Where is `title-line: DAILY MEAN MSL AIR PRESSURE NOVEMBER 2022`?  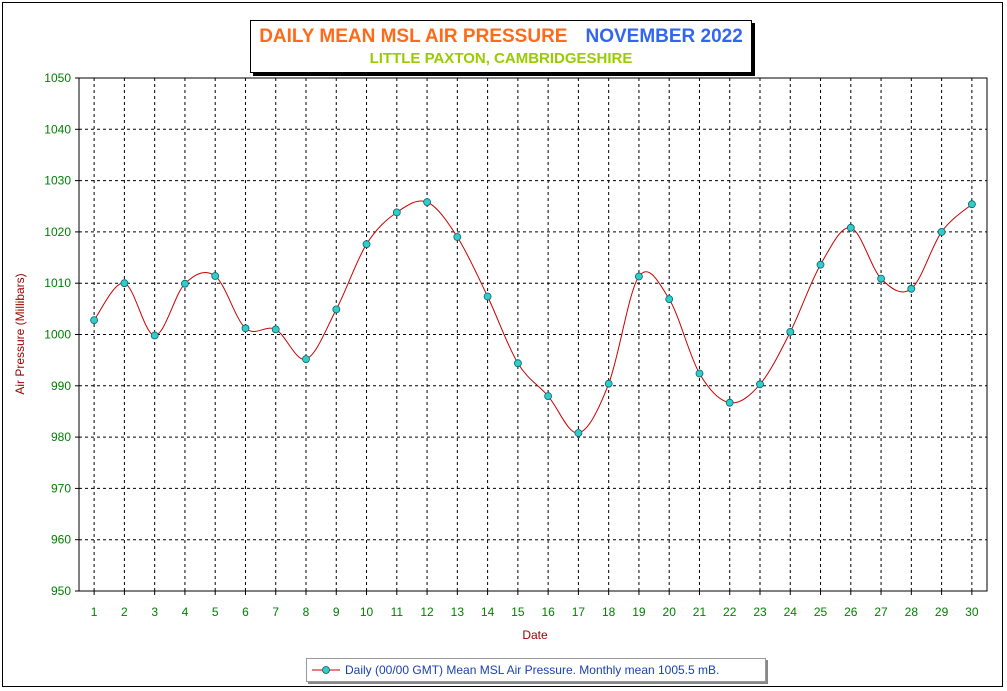 title-line: DAILY MEAN MSL AIR PRESSURE NOVEMBER 2022 is located at coordinates (501, 37).